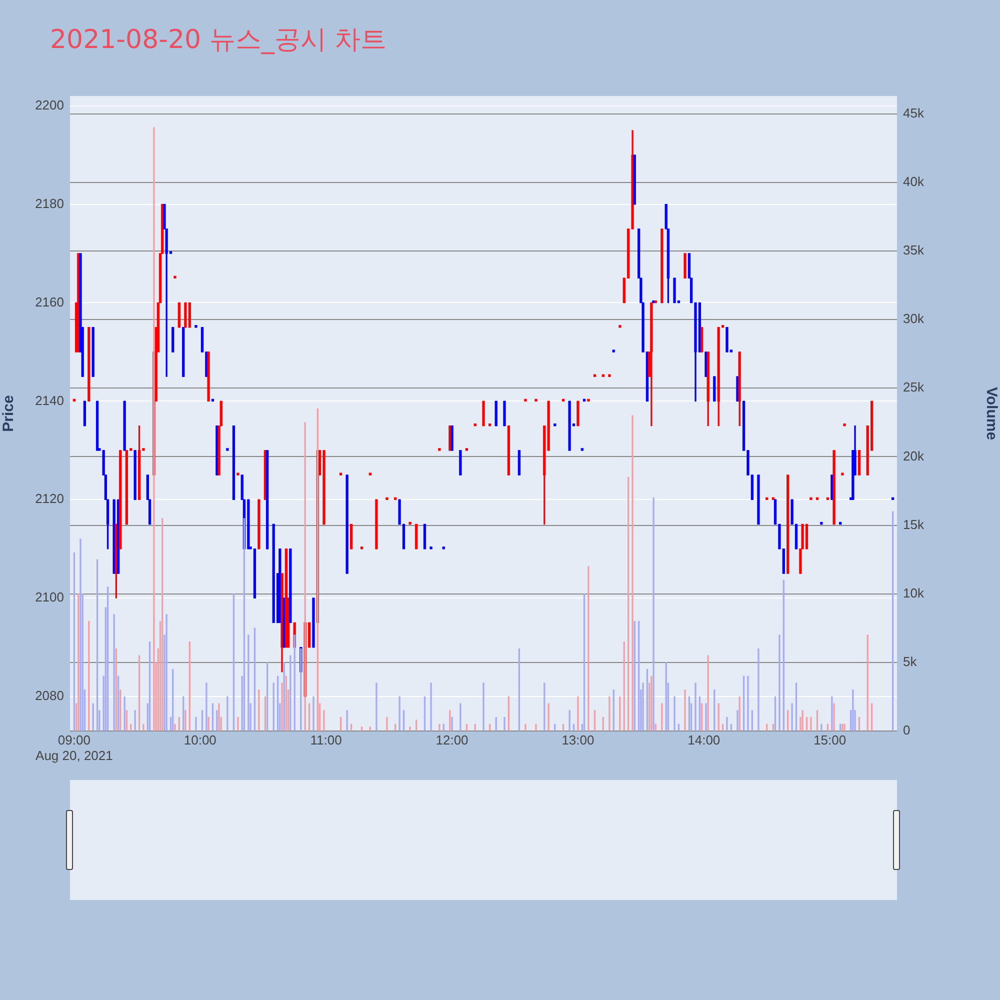 The width and height of the screenshot is (1000, 1000). What do you see at coordinates (913, 592) in the screenshot?
I see `y2-tick-label: 10k` at bounding box center [913, 592].